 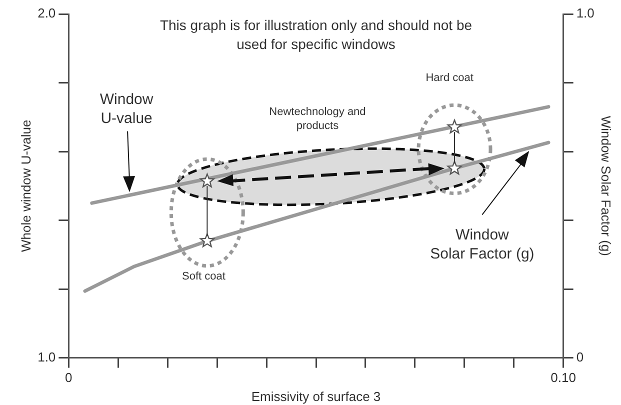 What do you see at coordinates (585, 13) in the screenshot?
I see `y2-tick-label: 1.0` at bounding box center [585, 13].